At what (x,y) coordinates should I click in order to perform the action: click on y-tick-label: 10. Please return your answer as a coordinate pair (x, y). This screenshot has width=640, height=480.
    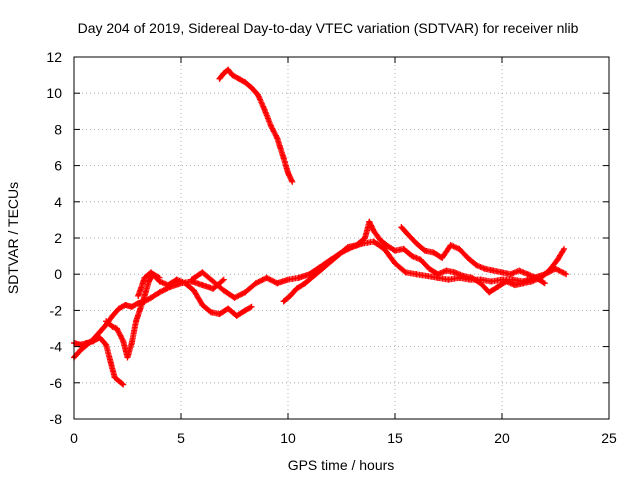
    Looking at the image, I should click on (54, 93).